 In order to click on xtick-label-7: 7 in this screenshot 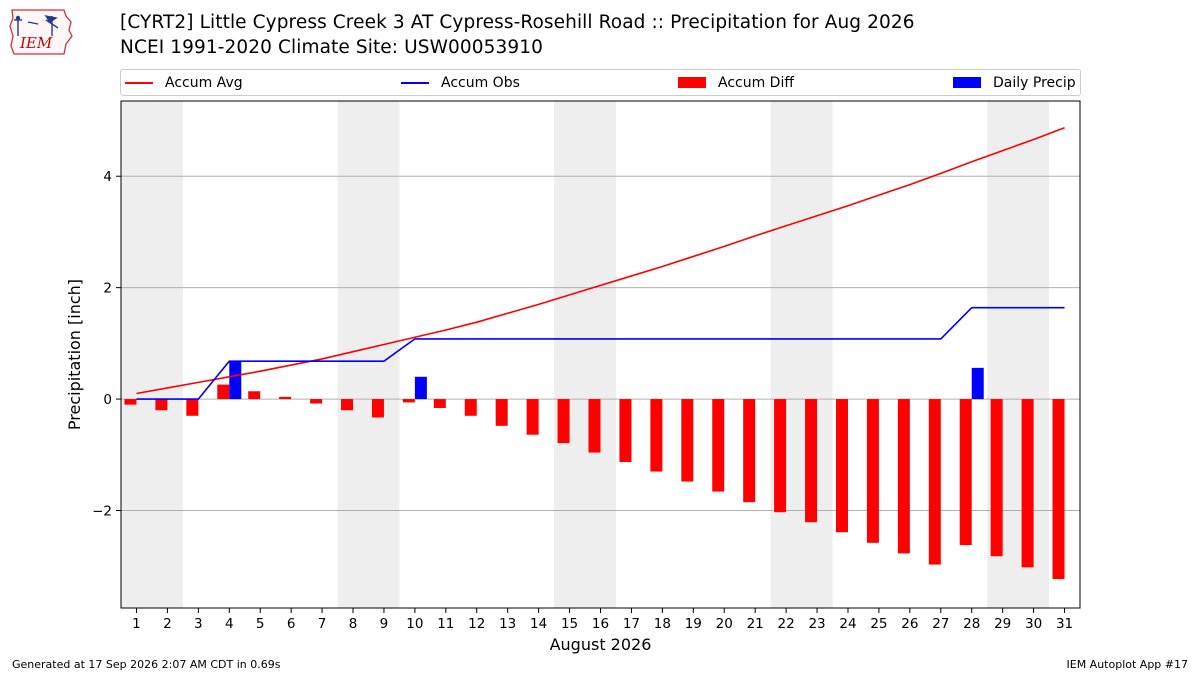, I will do `click(322, 624)`.